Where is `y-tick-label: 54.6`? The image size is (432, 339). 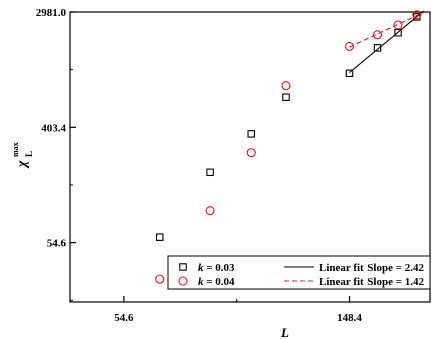
y-tick-label: 54.6 is located at coordinates (57, 244).